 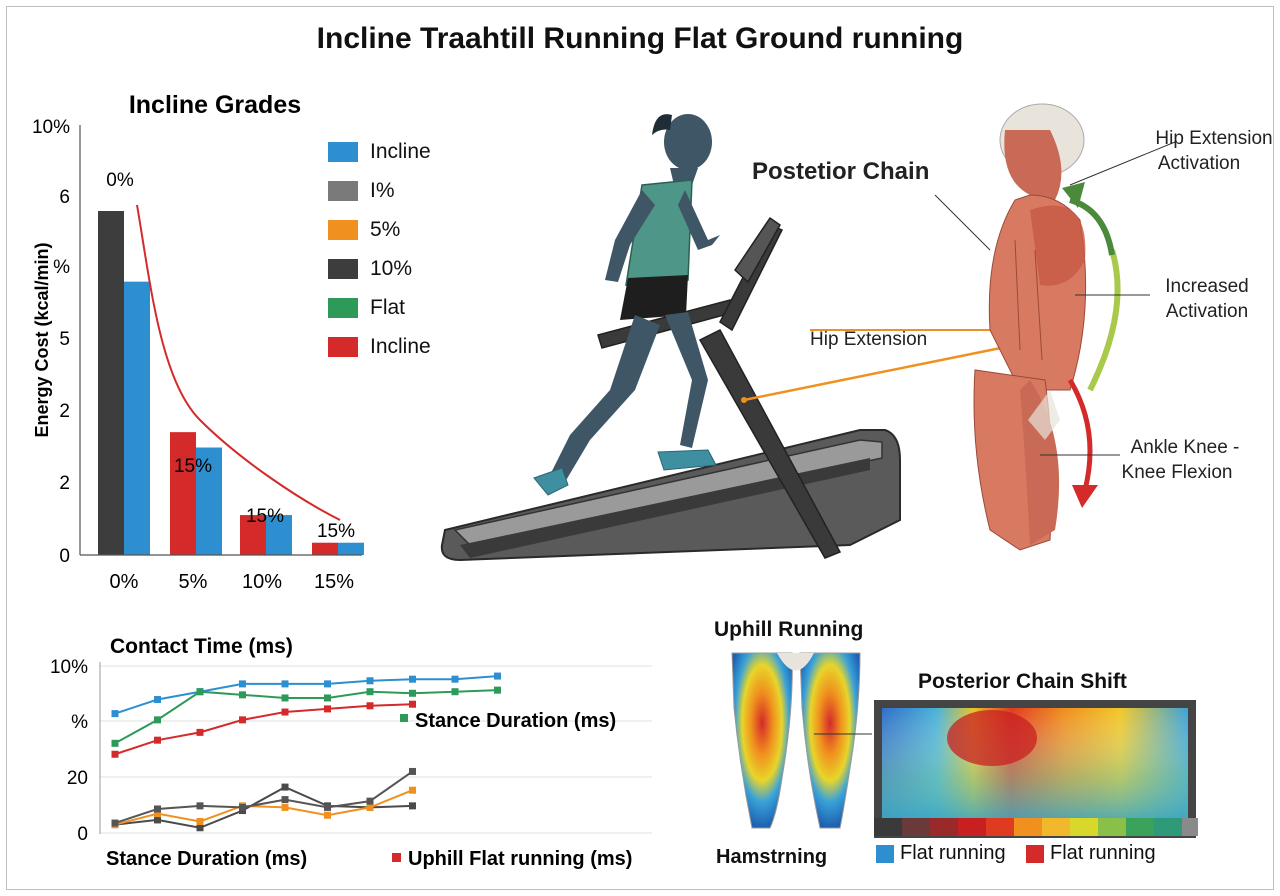 I want to click on line-chart-x-label: Stance Duration (ms), so click(x=206, y=859).